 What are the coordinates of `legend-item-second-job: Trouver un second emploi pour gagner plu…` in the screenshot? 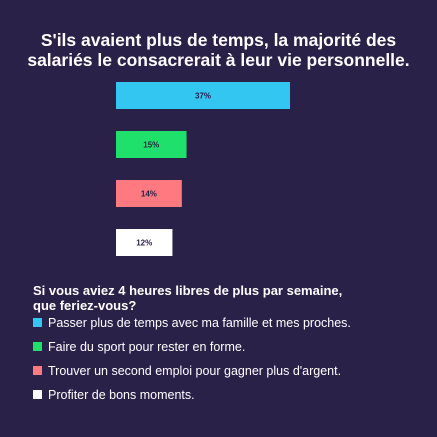 It's located at (192, 371).